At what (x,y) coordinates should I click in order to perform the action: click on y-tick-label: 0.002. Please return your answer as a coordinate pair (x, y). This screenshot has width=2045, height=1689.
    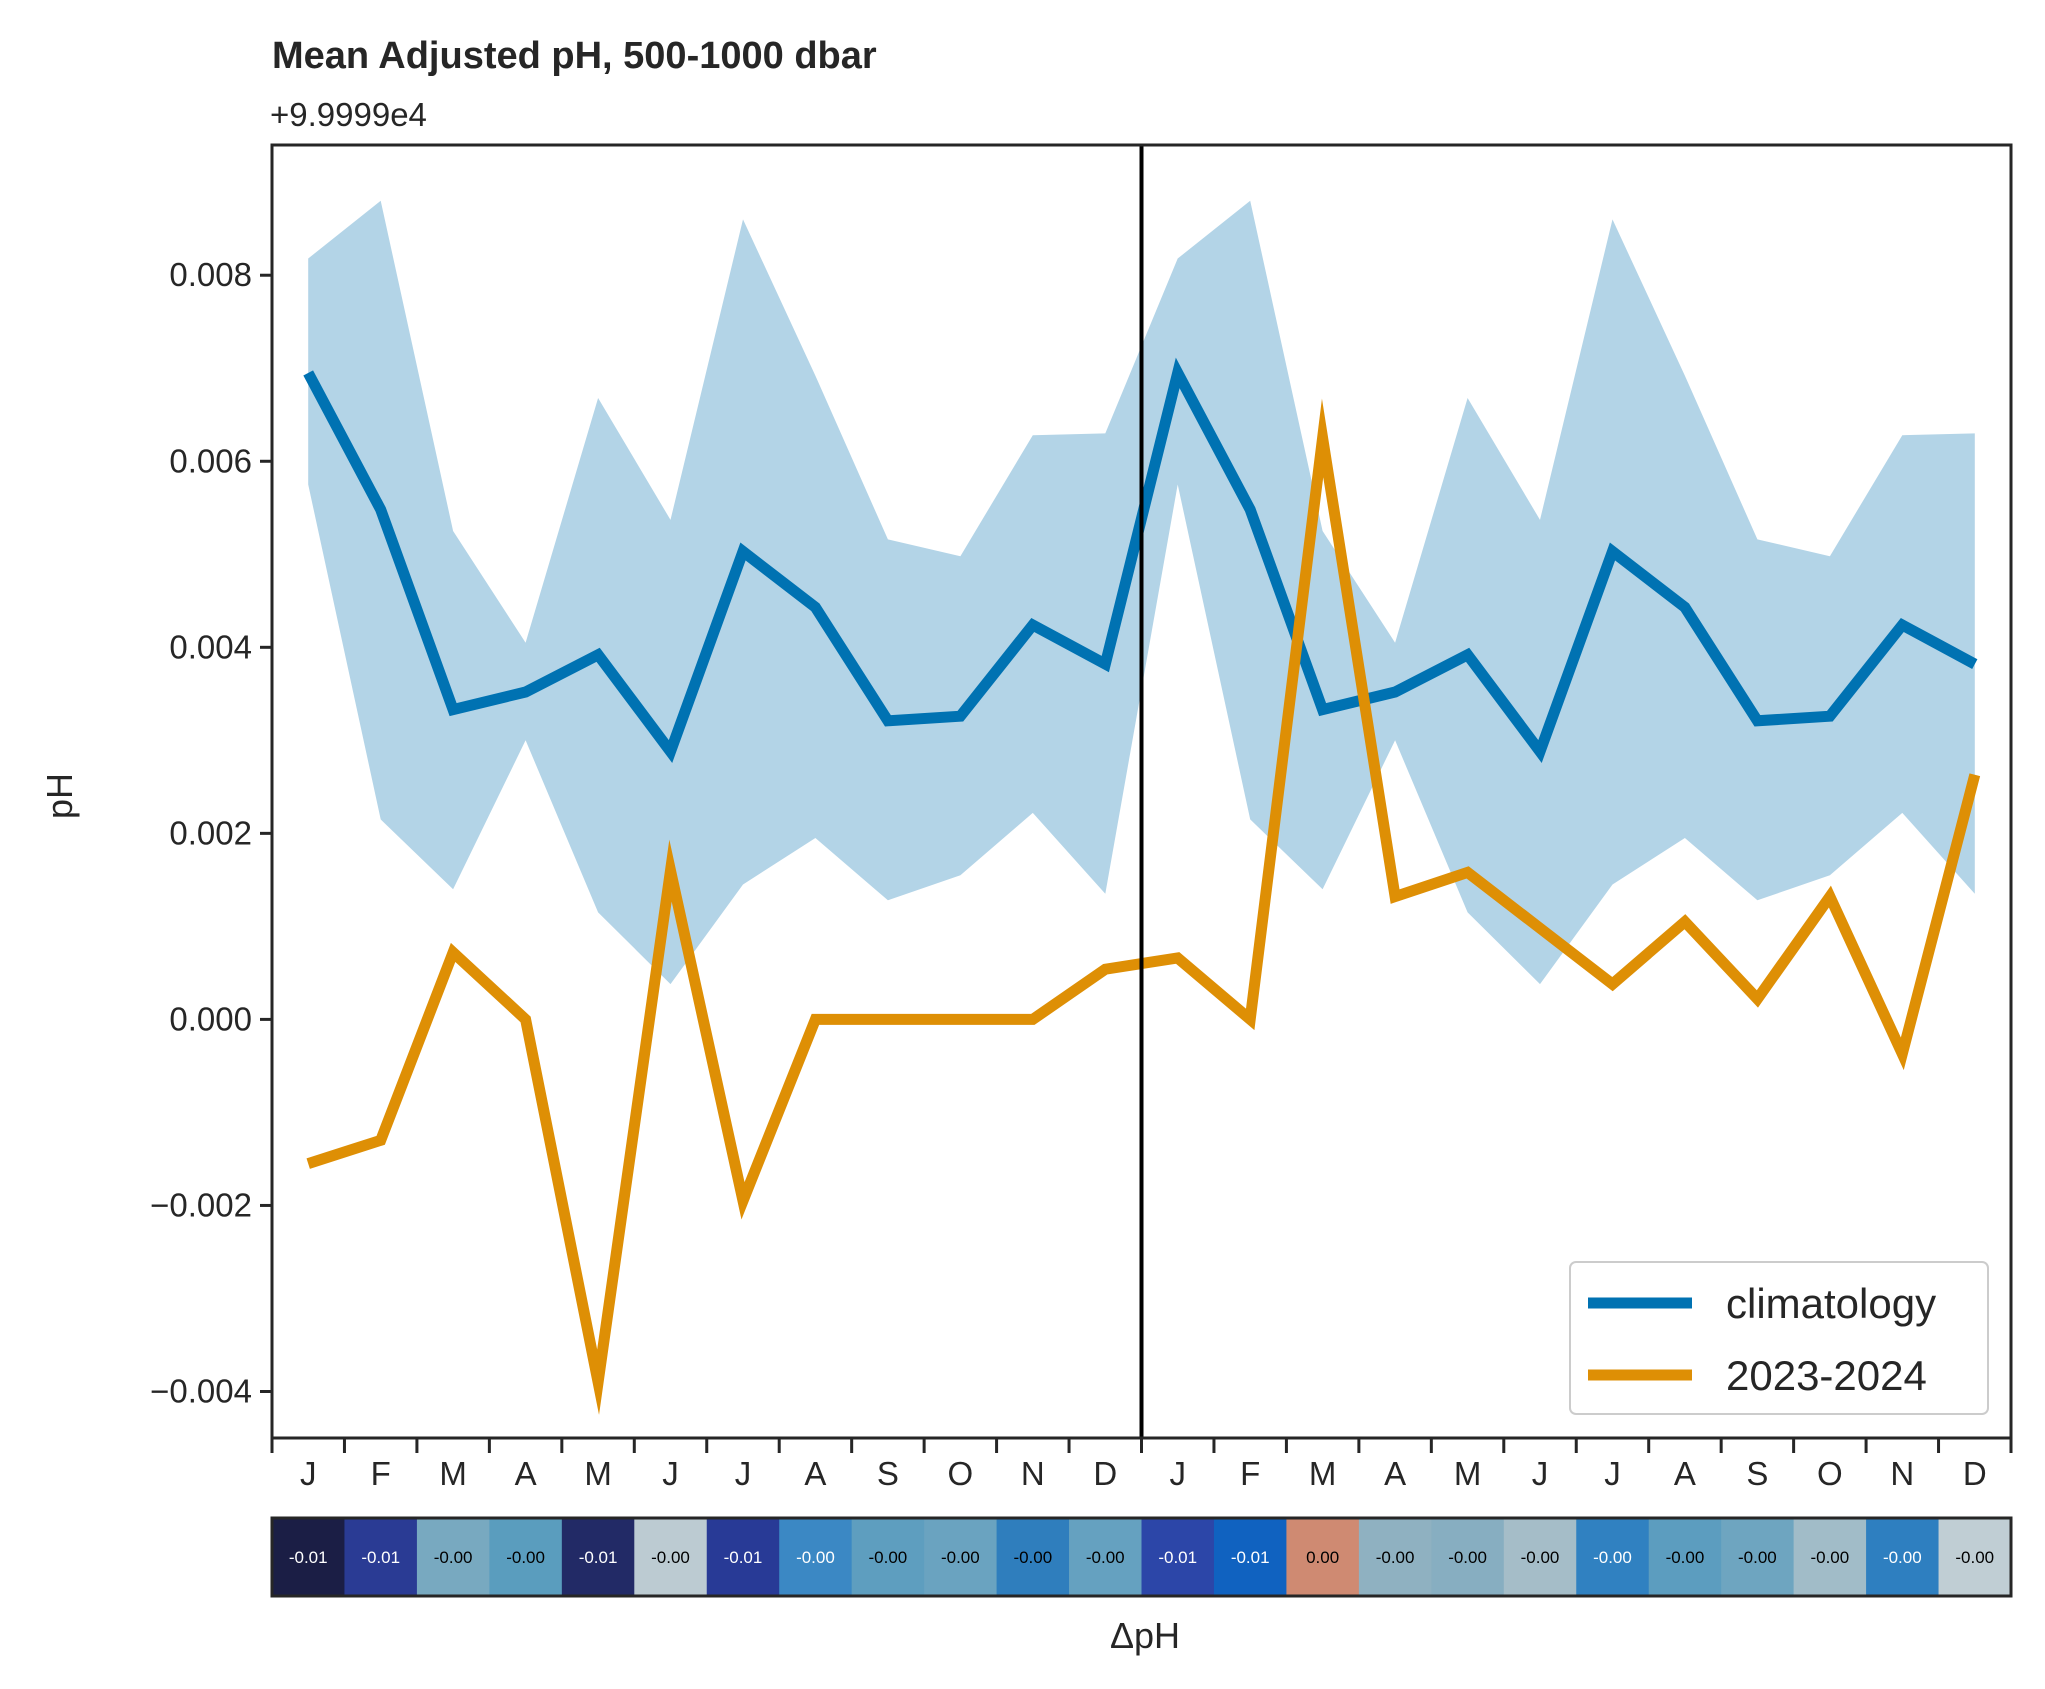
    Looking at the image, I should click on (210, 832).